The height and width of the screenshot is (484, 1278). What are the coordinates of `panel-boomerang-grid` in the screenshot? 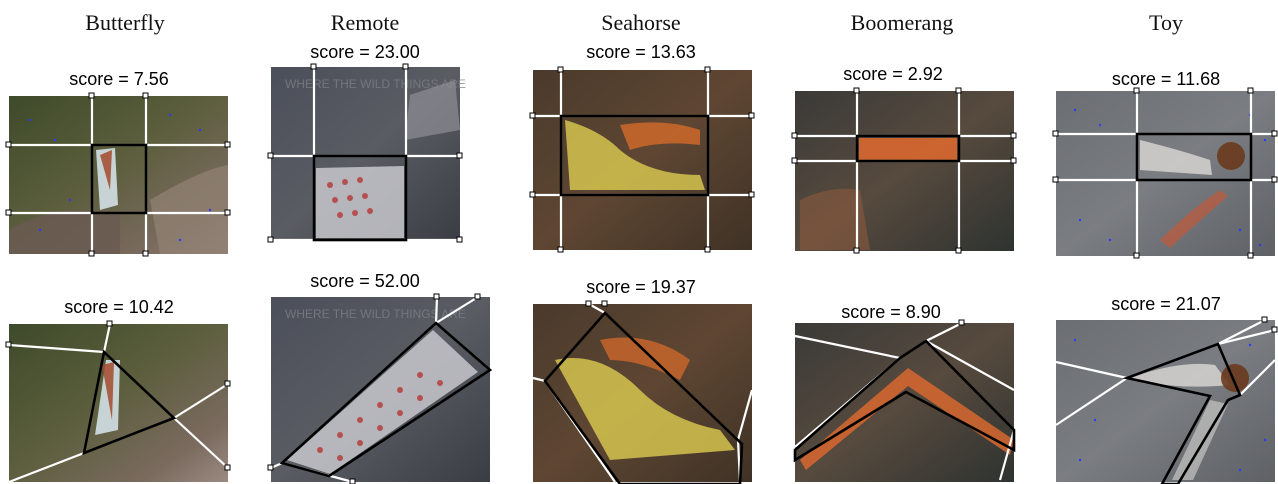 It's located at (904, 170).